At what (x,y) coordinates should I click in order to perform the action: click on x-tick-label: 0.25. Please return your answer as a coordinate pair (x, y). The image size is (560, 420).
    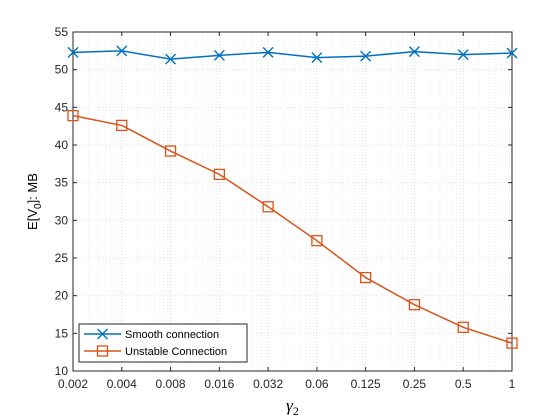
    Looking at the image, I should click on (415, 384).